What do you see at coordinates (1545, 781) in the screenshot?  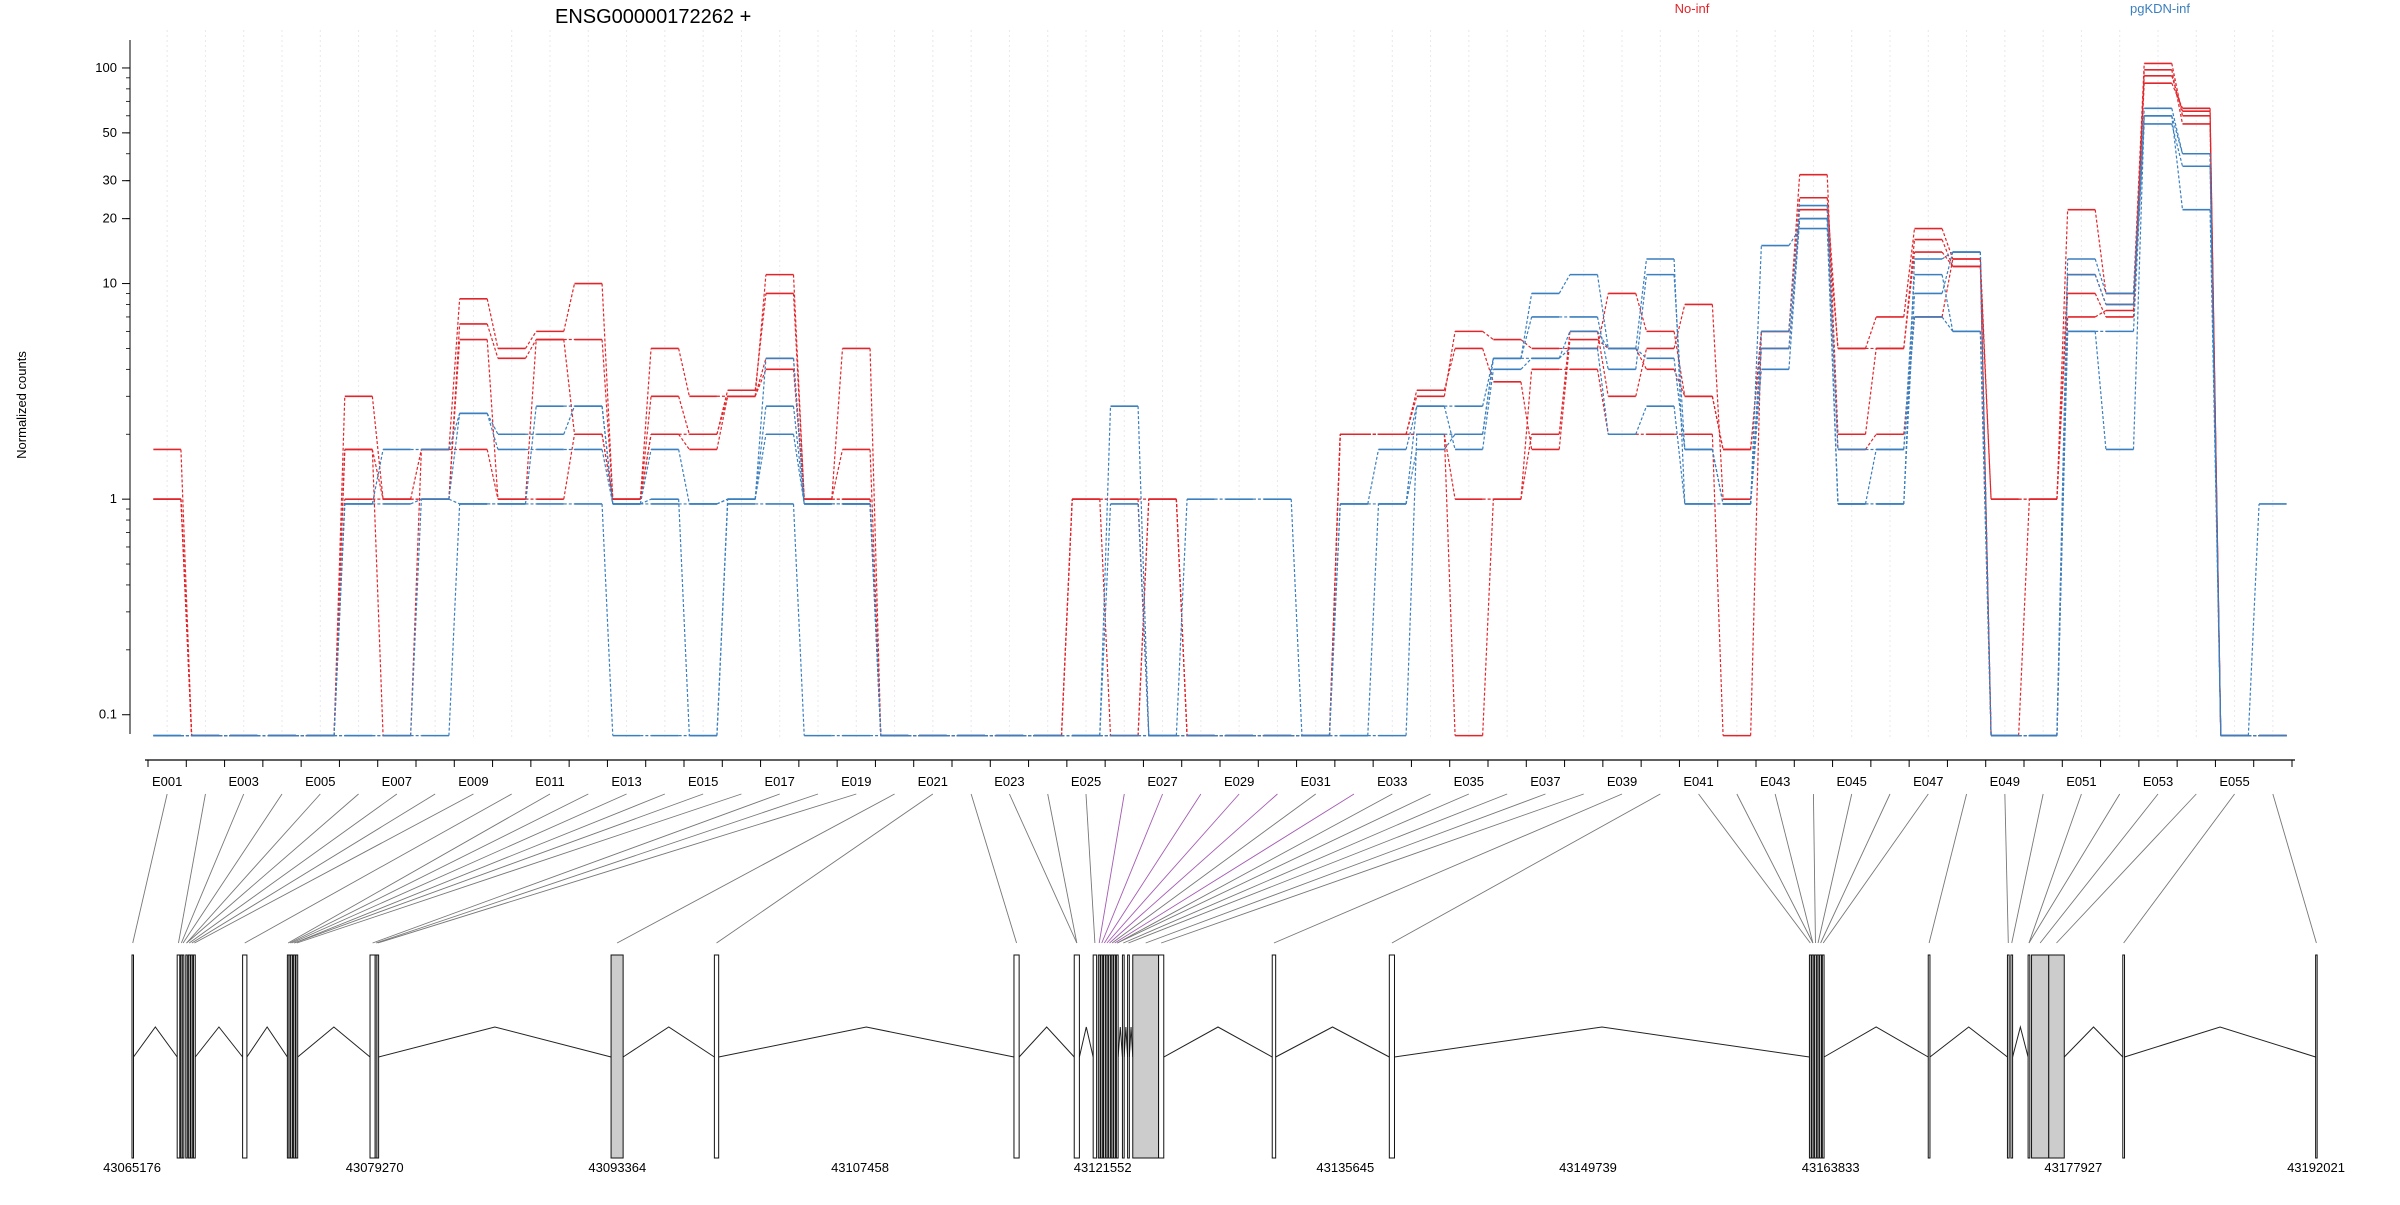 I see `x-tick-label-e037: E037` at bounding box center [1545, 781].